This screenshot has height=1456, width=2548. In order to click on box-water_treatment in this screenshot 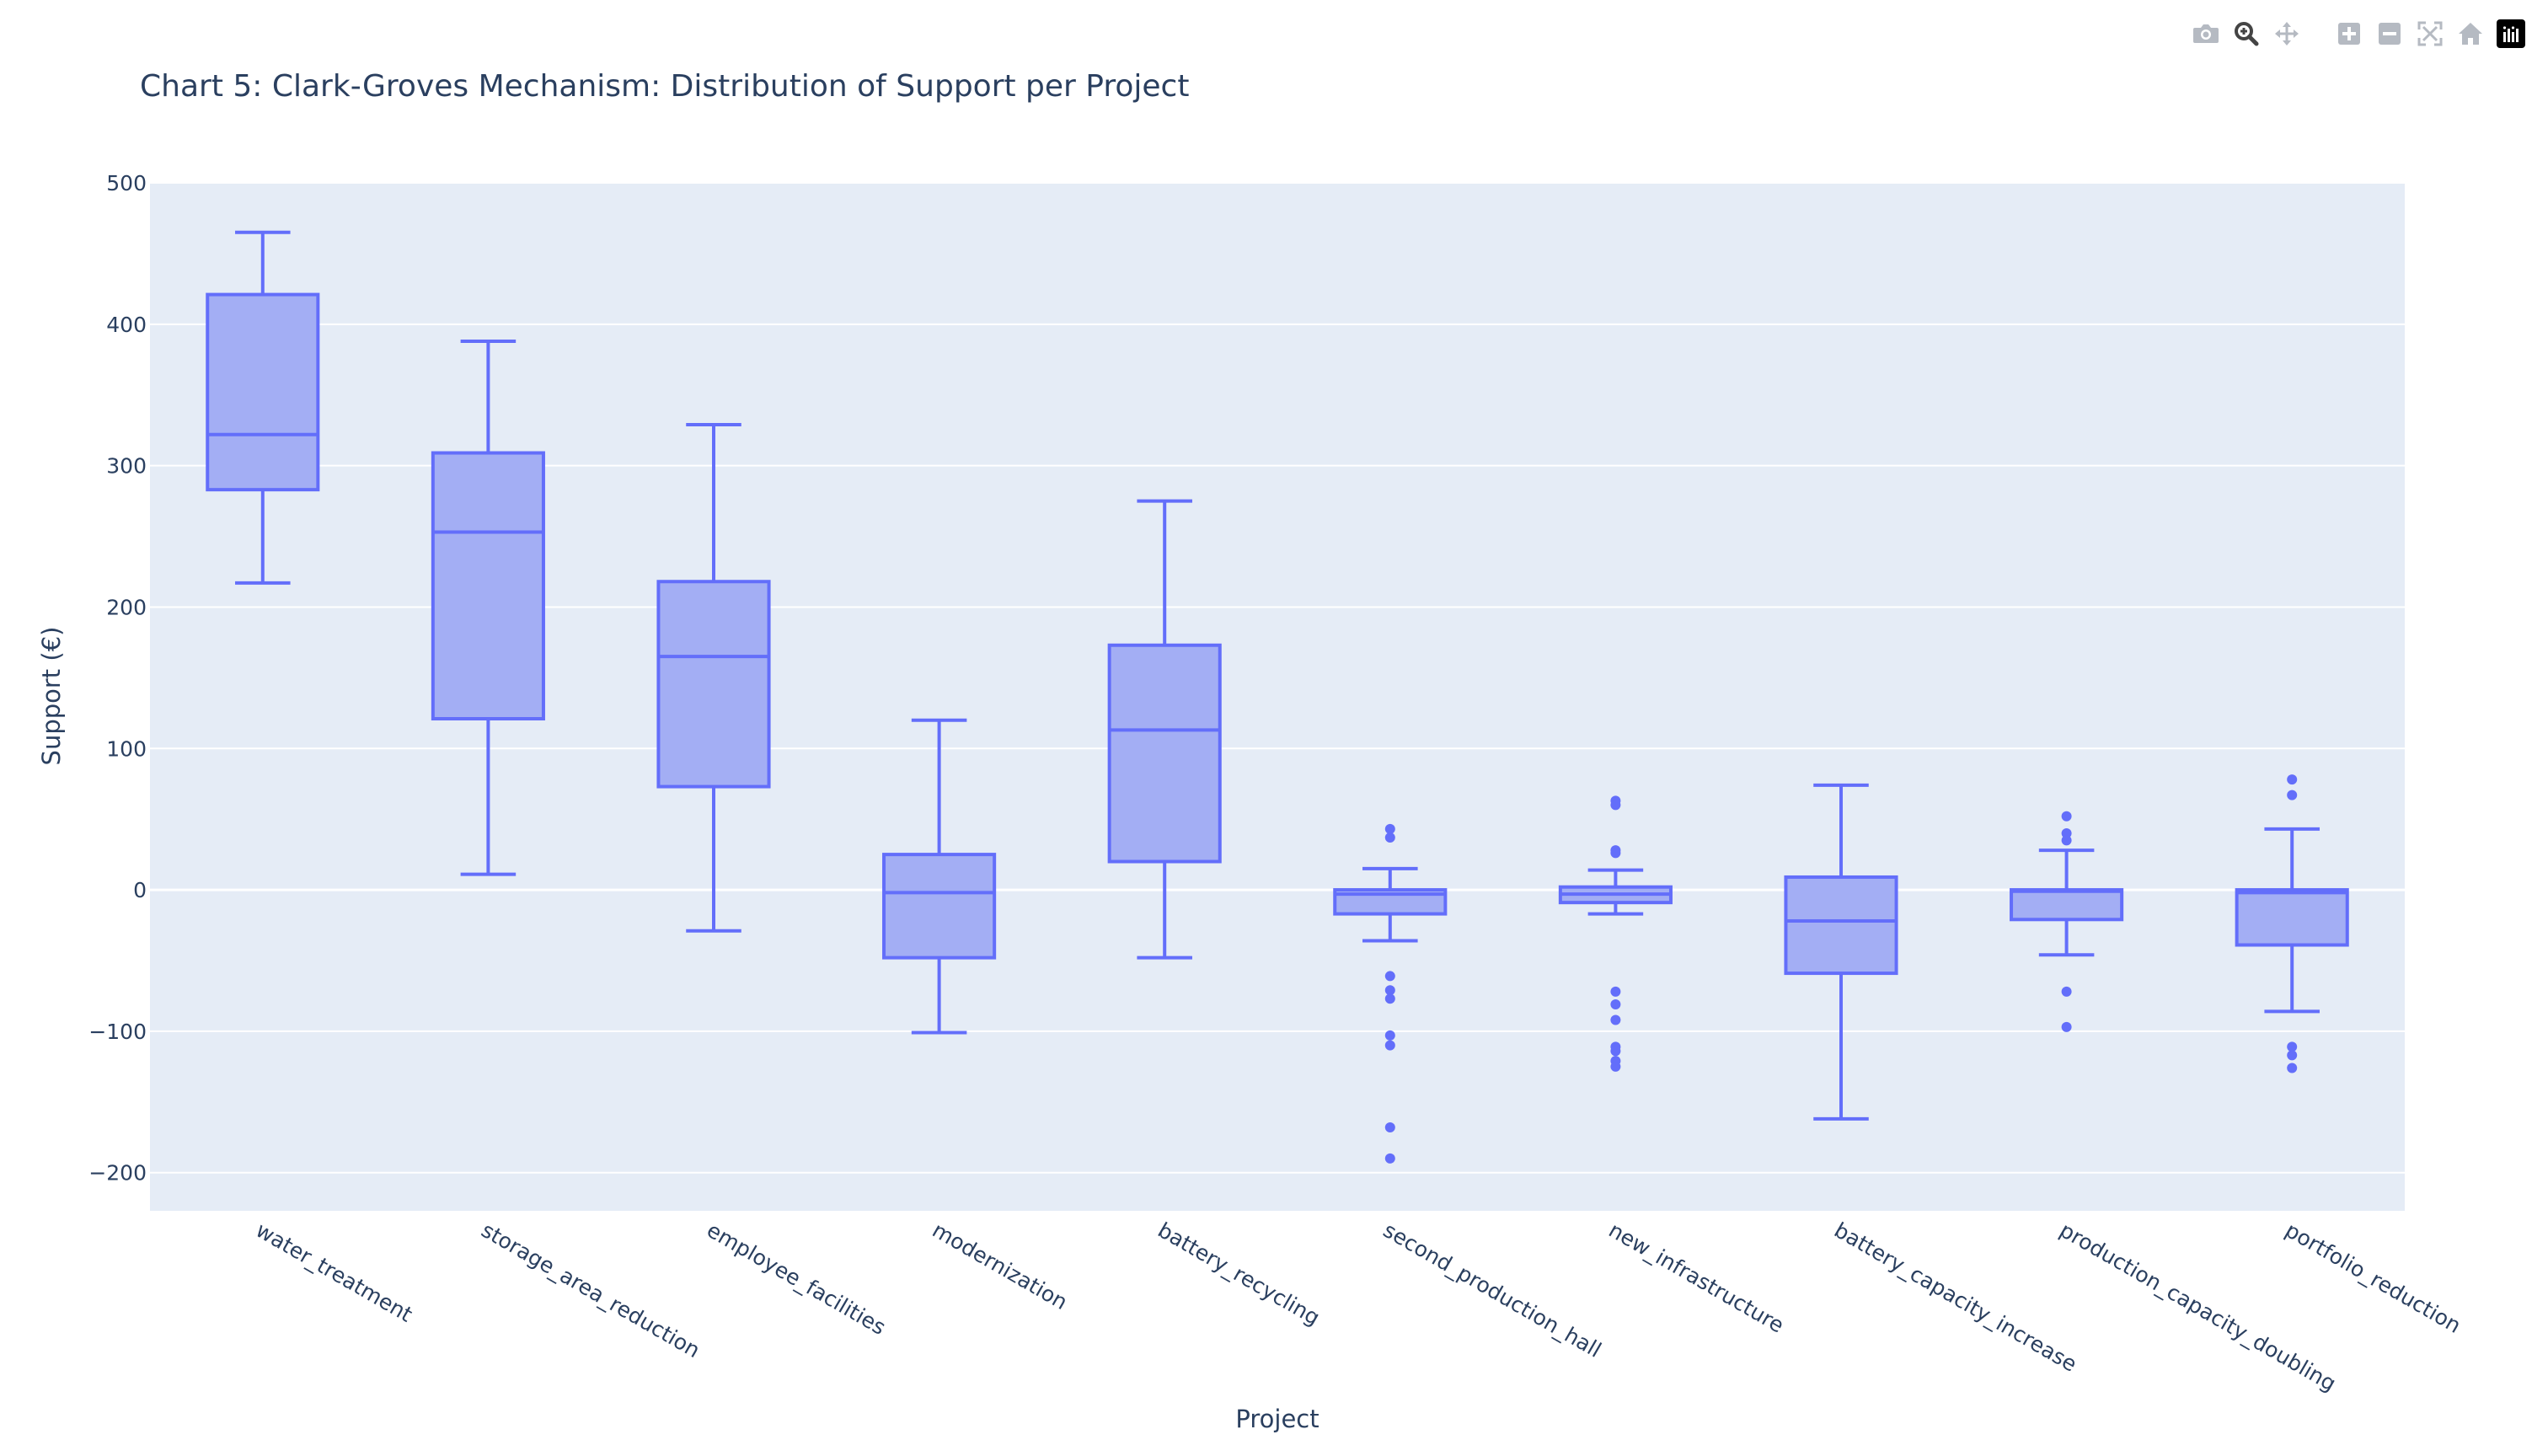, I will do `click(263, 407)`.